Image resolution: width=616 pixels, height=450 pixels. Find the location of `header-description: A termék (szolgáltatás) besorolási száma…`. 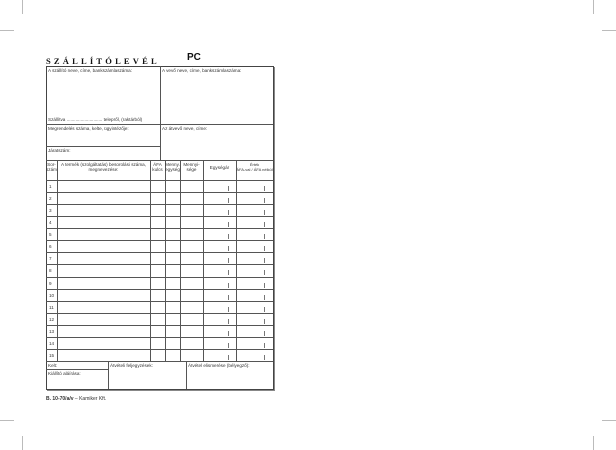

header-description: A termék (szolgáltatás) besorolási száma… is located at coordinates (103, 167).